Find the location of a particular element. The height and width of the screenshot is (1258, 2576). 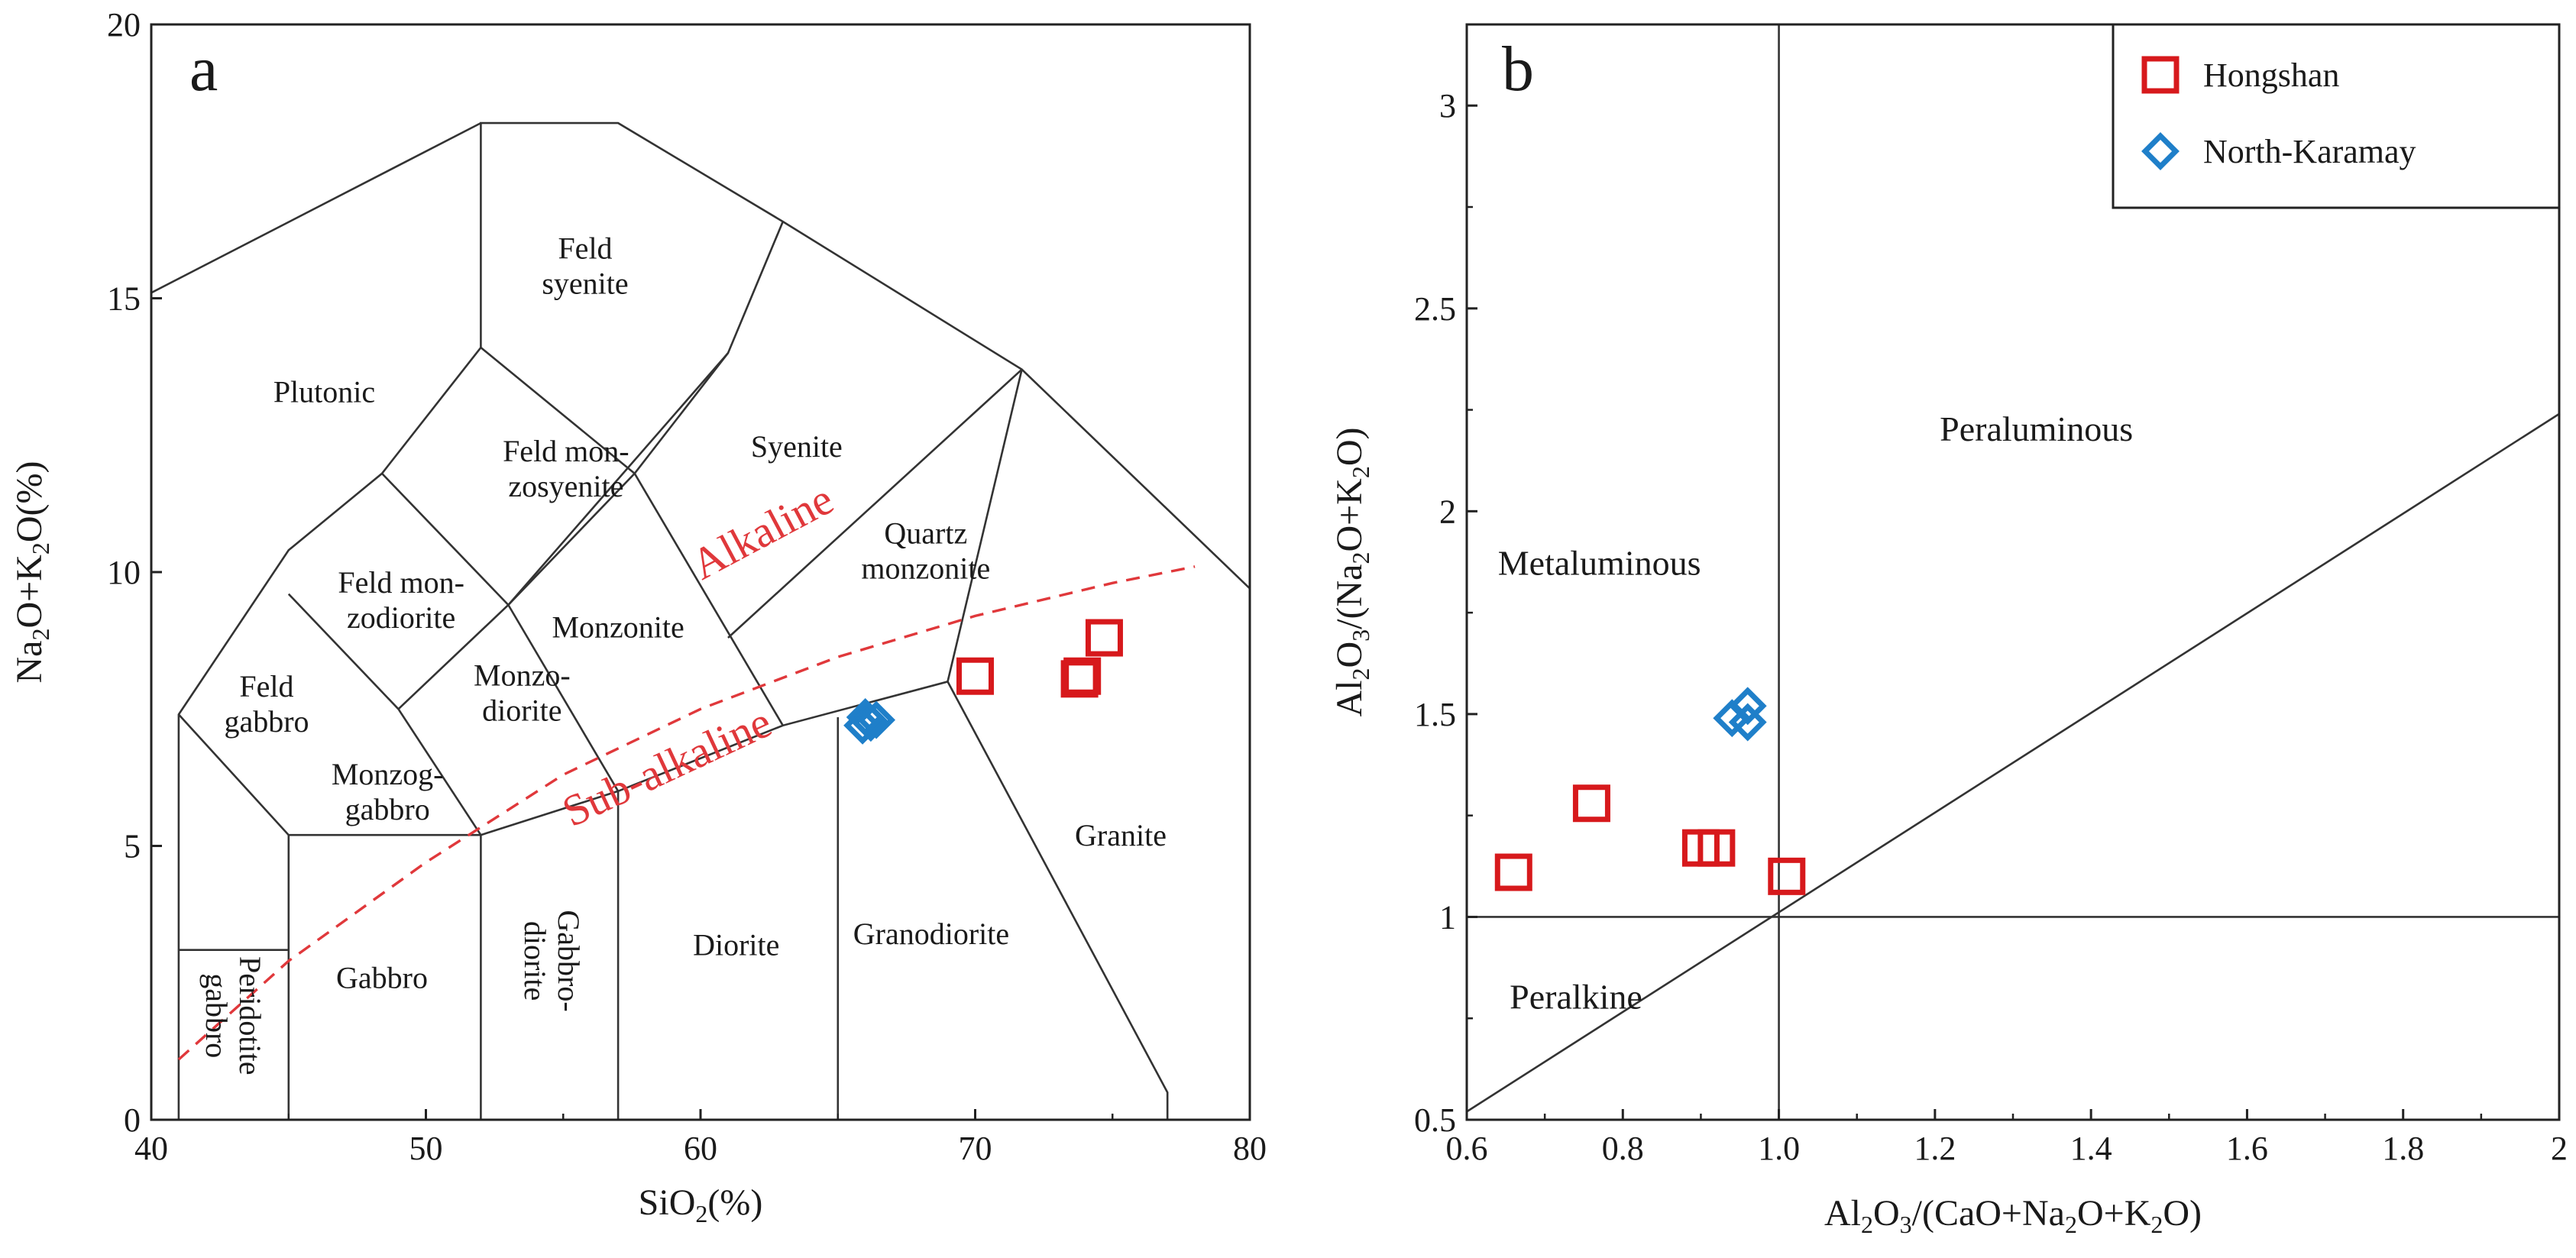

rock-field-label: Diorite is located at coordinates (736, 945).